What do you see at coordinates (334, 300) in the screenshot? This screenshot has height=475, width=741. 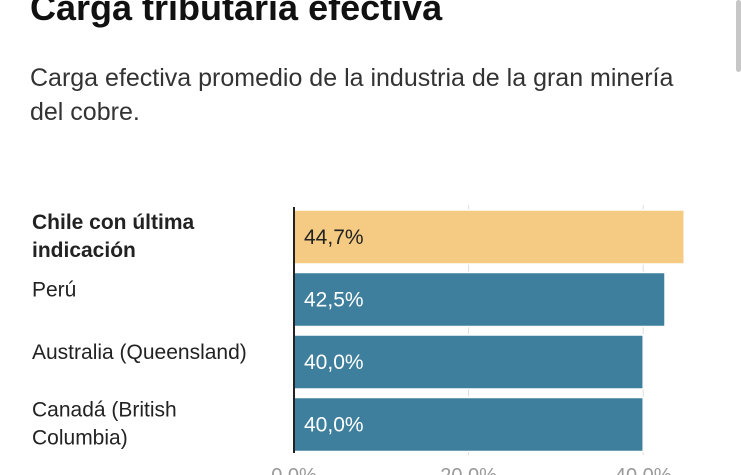 I see `data-label: 42,5%` at bounding box center [334, 300].